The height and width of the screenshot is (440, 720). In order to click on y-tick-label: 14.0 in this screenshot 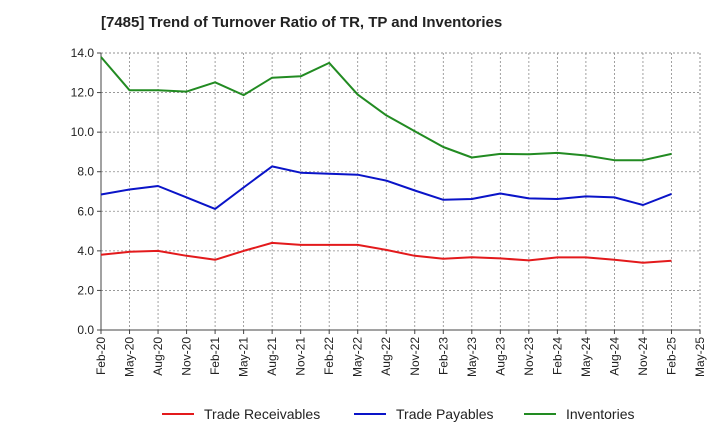, I will do `click(83, 53)`.